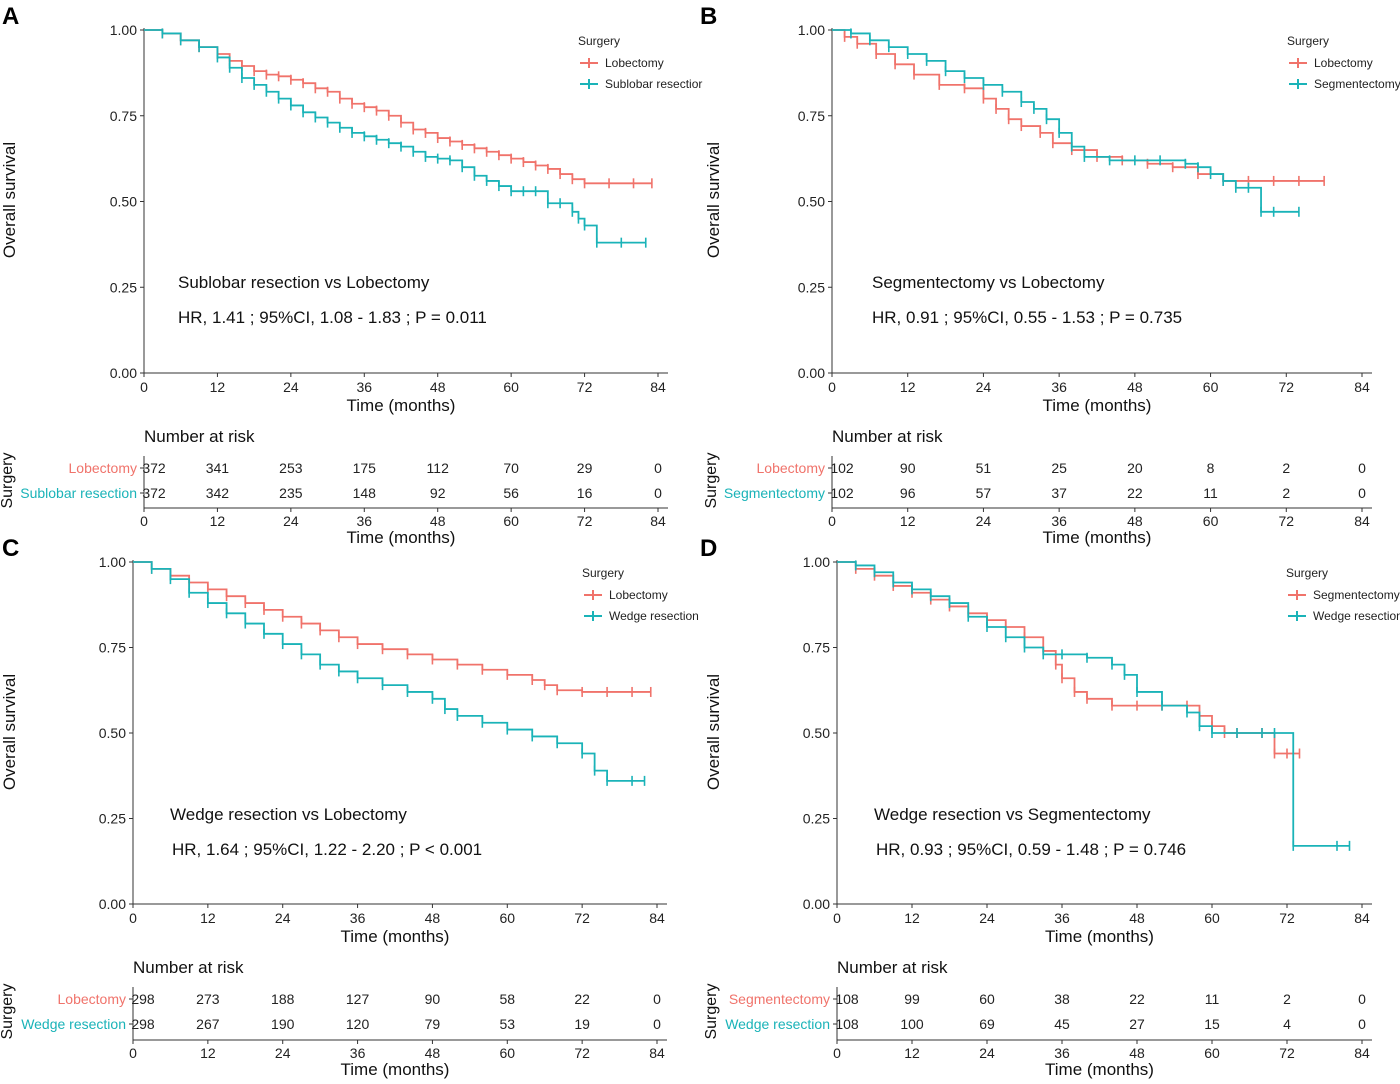 Image resolution: width=1400 pixels, height=1084 pixels. What do you see at coordinates (218, 468) in the screenshot?
I see `risk-count: 341` at bounding box center [218, 468].